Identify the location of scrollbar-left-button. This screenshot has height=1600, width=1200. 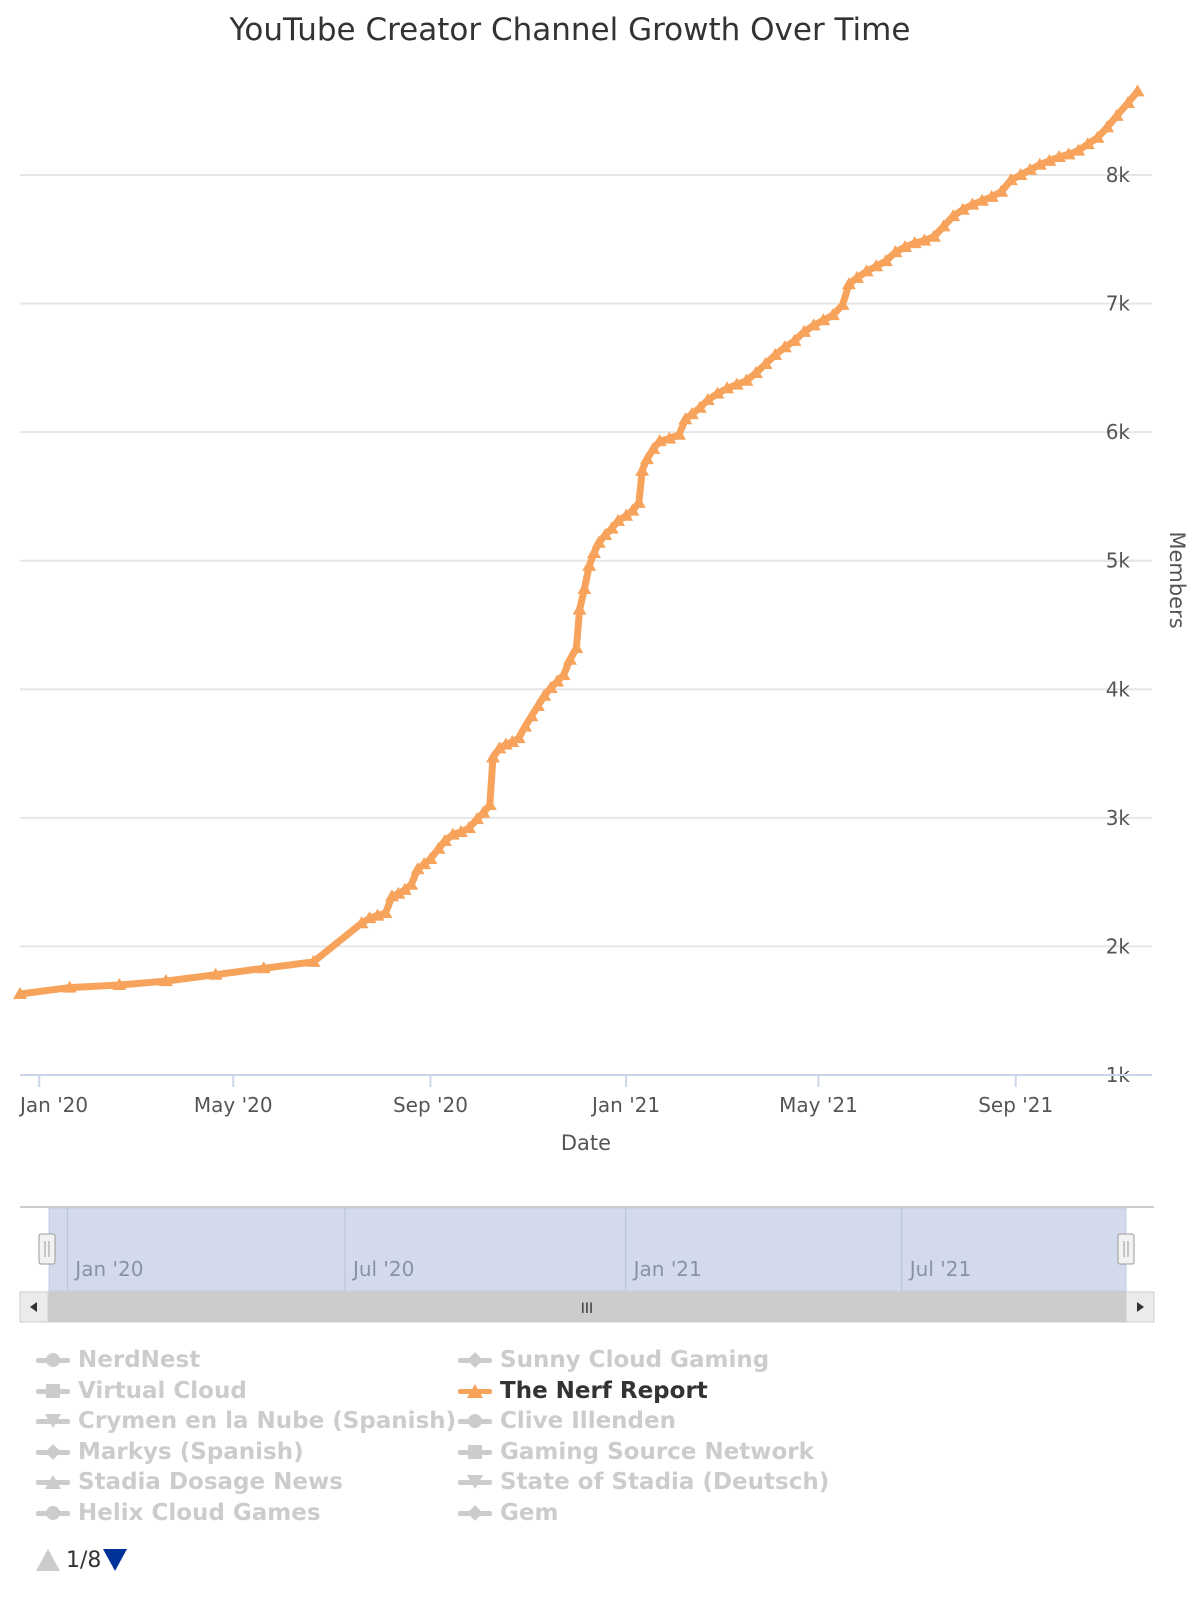
(34, 1307).